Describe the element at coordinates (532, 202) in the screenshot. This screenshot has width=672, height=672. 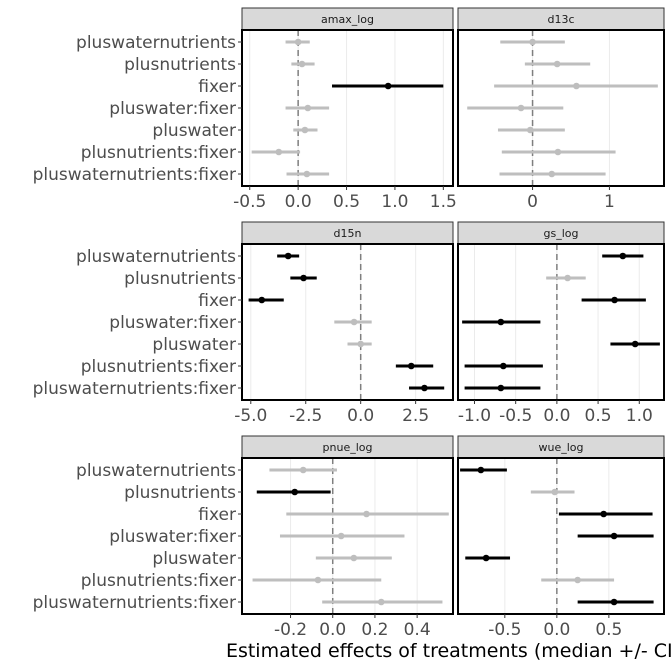
I see `x-tick-label: 0` at that location.